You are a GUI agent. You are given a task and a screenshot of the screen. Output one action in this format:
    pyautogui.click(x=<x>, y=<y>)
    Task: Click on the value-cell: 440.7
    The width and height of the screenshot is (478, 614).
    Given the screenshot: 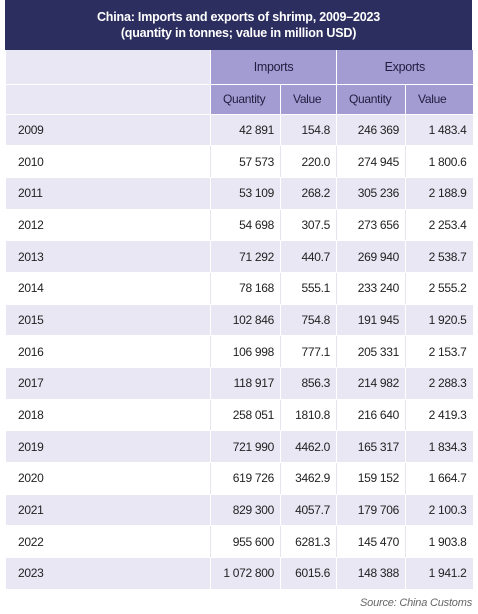 What is the action you would take?
    pyautogui.click(x=308, y=256)
    